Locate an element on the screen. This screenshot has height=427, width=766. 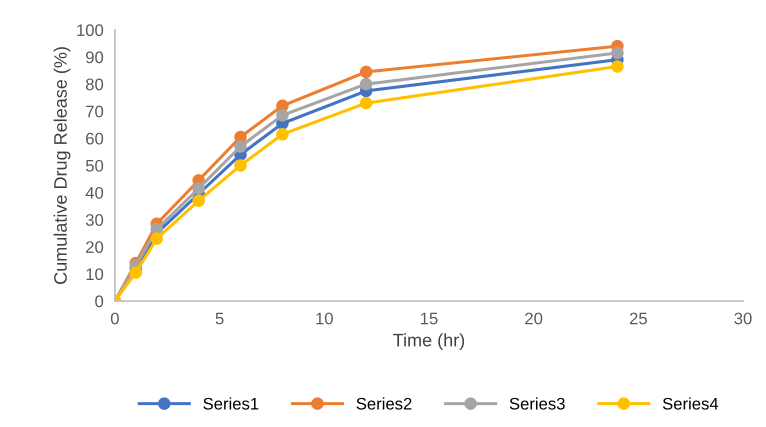
legend-label: Series4 is located at coordinates (690, 403).